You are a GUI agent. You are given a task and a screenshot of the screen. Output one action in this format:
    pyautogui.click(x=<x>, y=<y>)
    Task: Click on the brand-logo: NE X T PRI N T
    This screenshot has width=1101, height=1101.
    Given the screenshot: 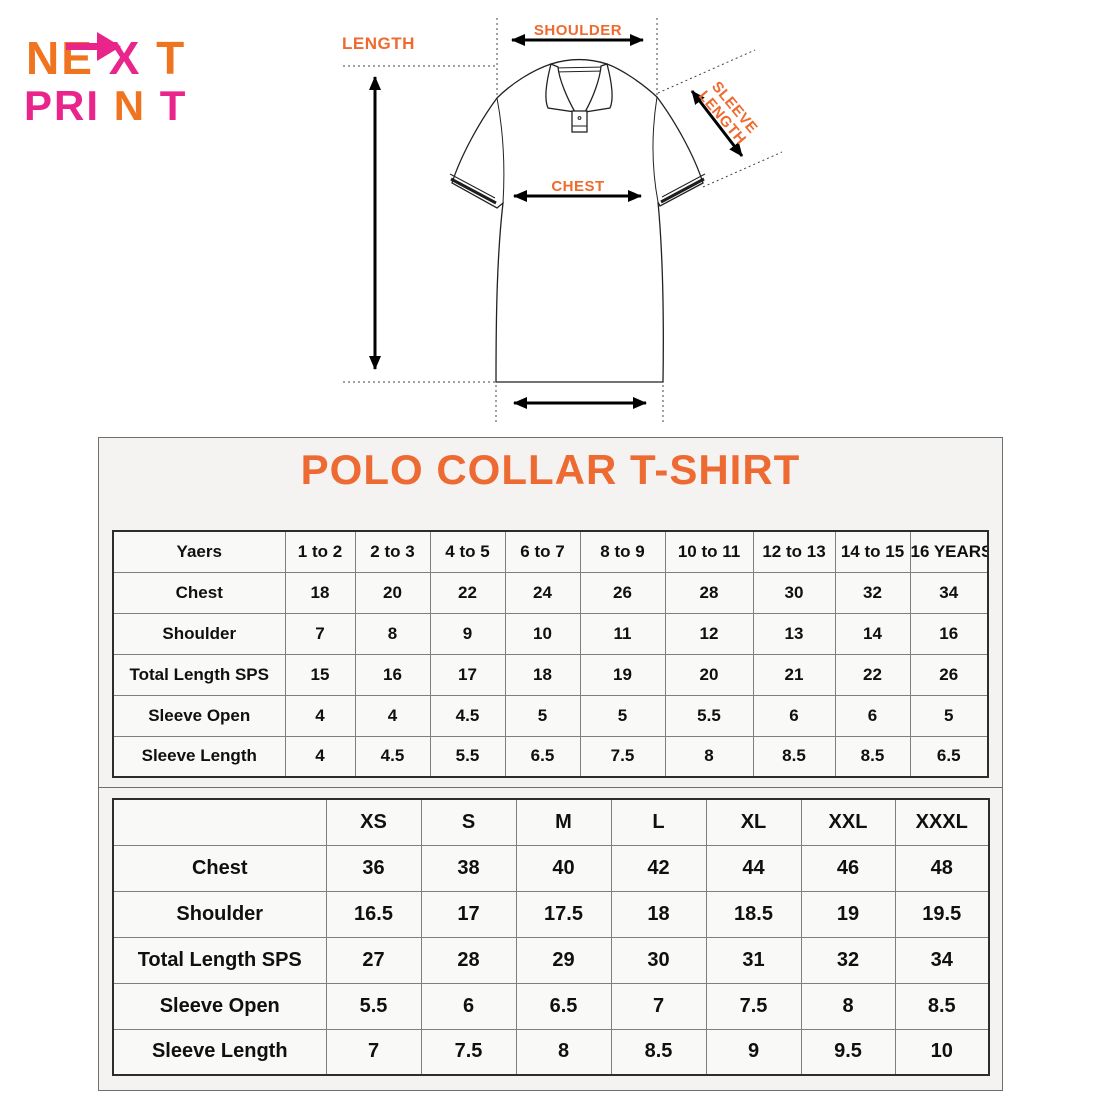 What is the action you would take?
    pyautogui.click(x=105, y=80)
    